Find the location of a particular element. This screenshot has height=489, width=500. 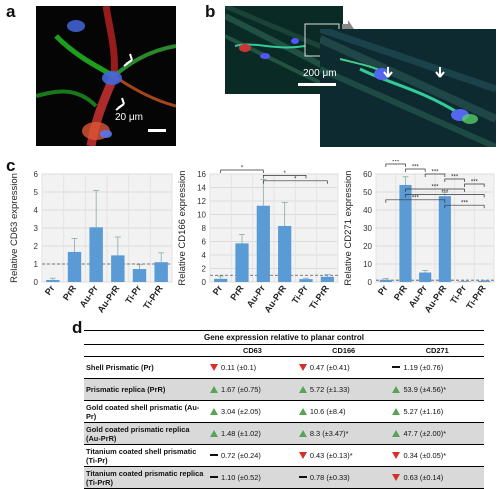

table-cell: 1.19 (±0.76) is located at coordinates (437, 367).